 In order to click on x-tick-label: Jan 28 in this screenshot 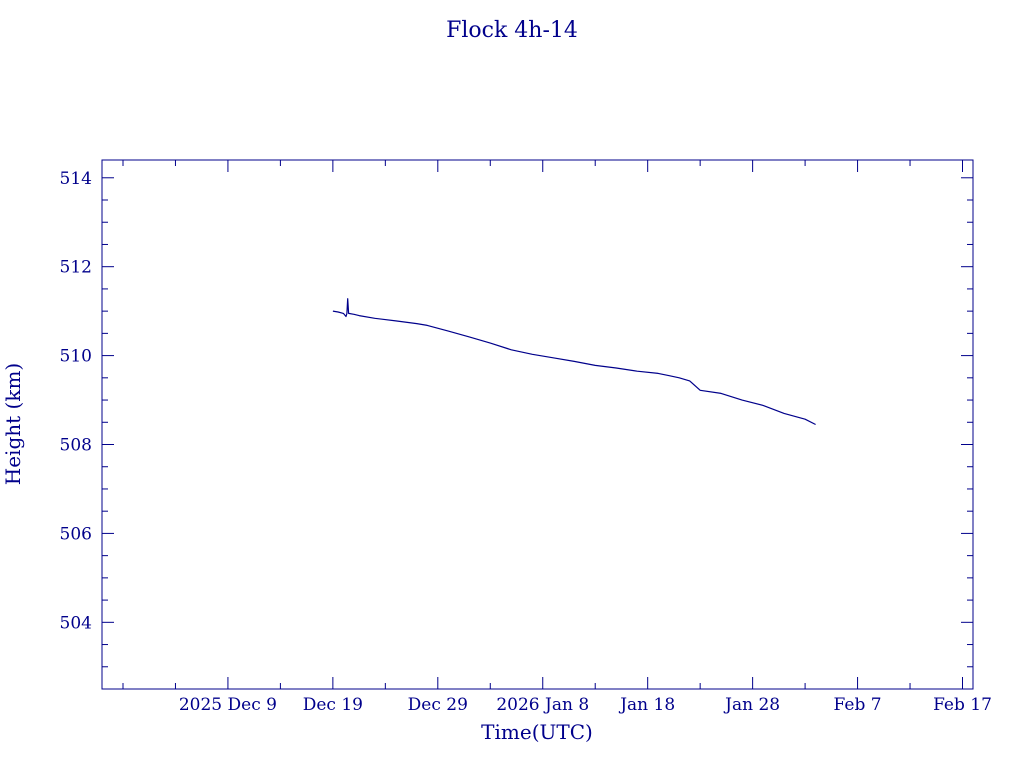, I will do `click(751, 705)`.